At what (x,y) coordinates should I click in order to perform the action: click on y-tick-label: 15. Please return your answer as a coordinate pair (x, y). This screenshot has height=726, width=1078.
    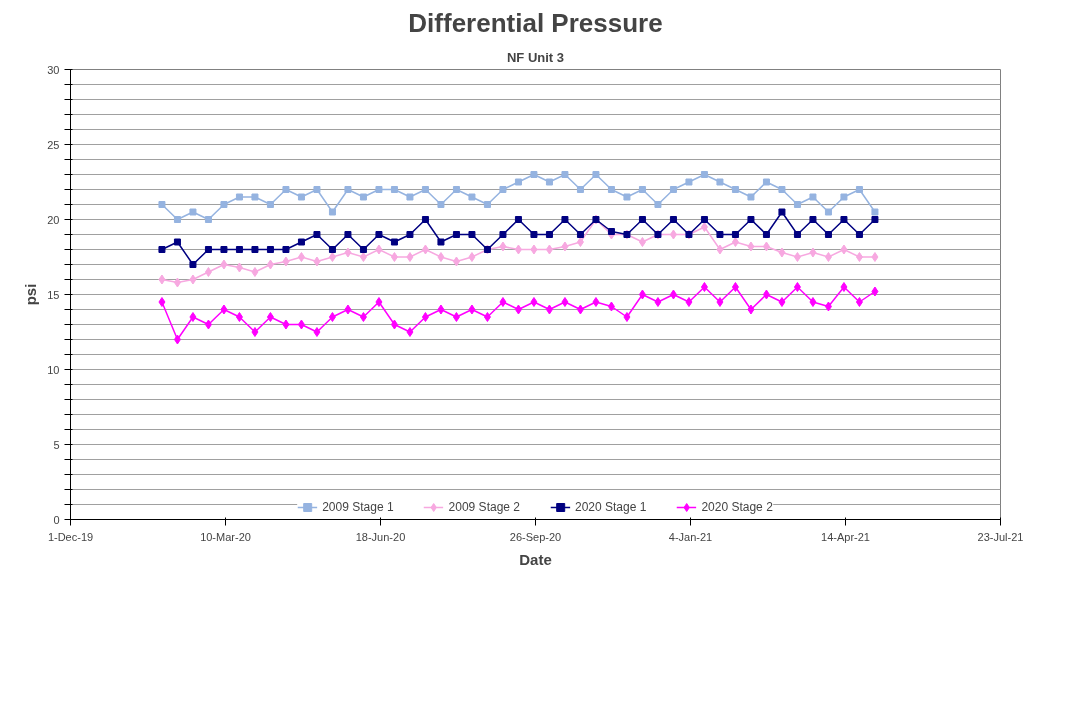
    Looking at the image, I should click on (53, 294).